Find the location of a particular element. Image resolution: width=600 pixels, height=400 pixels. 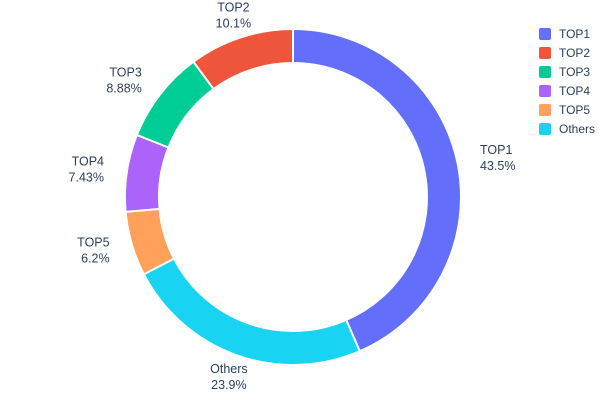

legend-swatch-top1 is located at coordinates (544, 34).